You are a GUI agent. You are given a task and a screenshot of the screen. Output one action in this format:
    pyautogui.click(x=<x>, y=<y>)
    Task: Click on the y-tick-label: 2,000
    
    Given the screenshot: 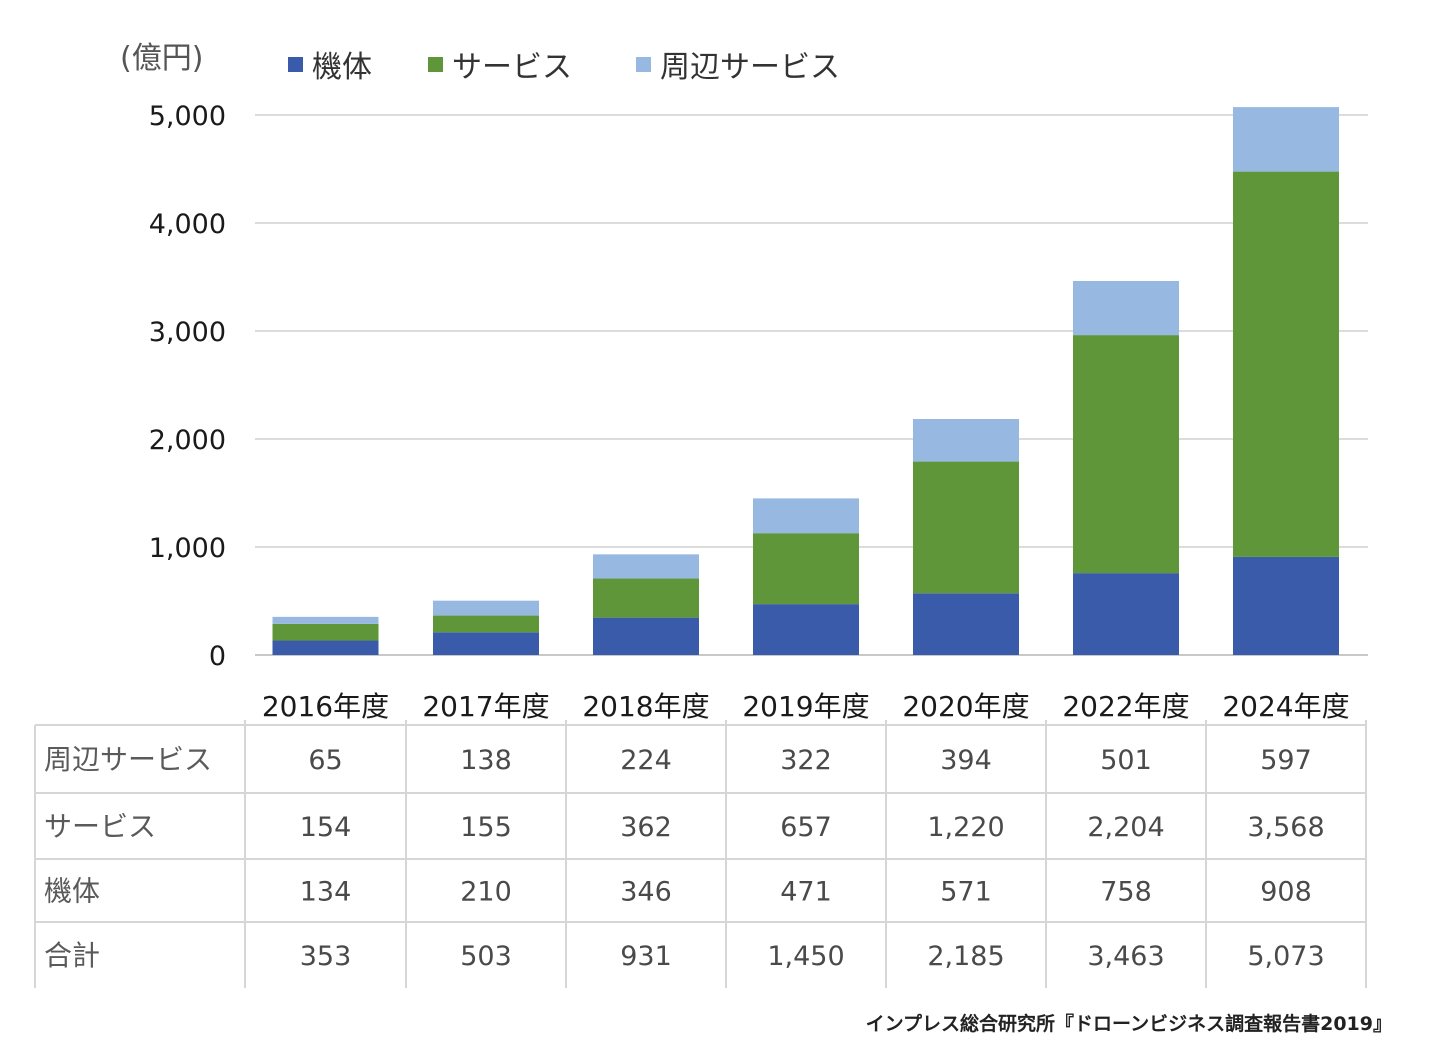 What is the action you would take?
    pyautogui.click(x=187, y=440)
    